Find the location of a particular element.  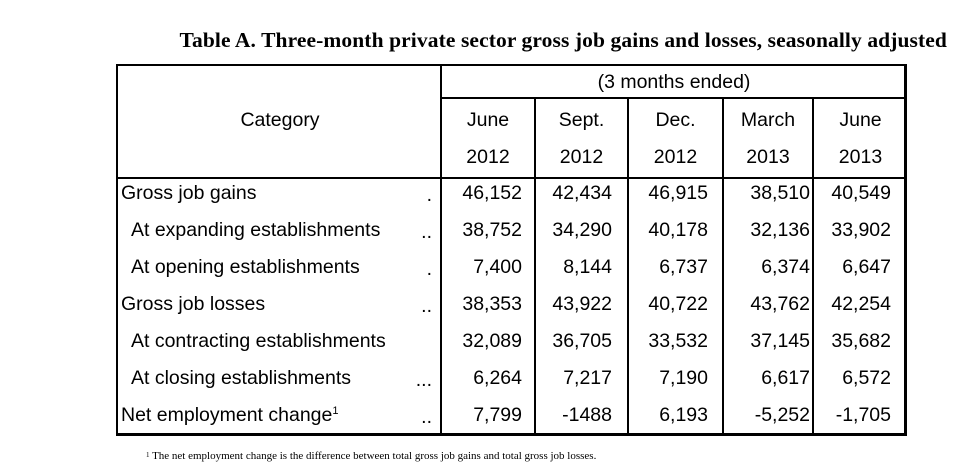

row-label-text: At contracting establishments is located at coordinates (258, 341).